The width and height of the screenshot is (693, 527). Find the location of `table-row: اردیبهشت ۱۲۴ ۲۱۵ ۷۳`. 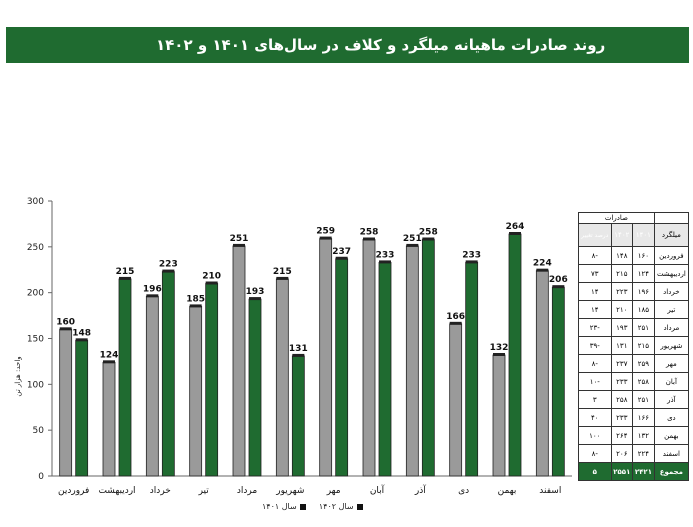

table-row: اردیبهشت ۱۲۴ ۲۱۵ ۷۳ is located at coordinates (634, 273).